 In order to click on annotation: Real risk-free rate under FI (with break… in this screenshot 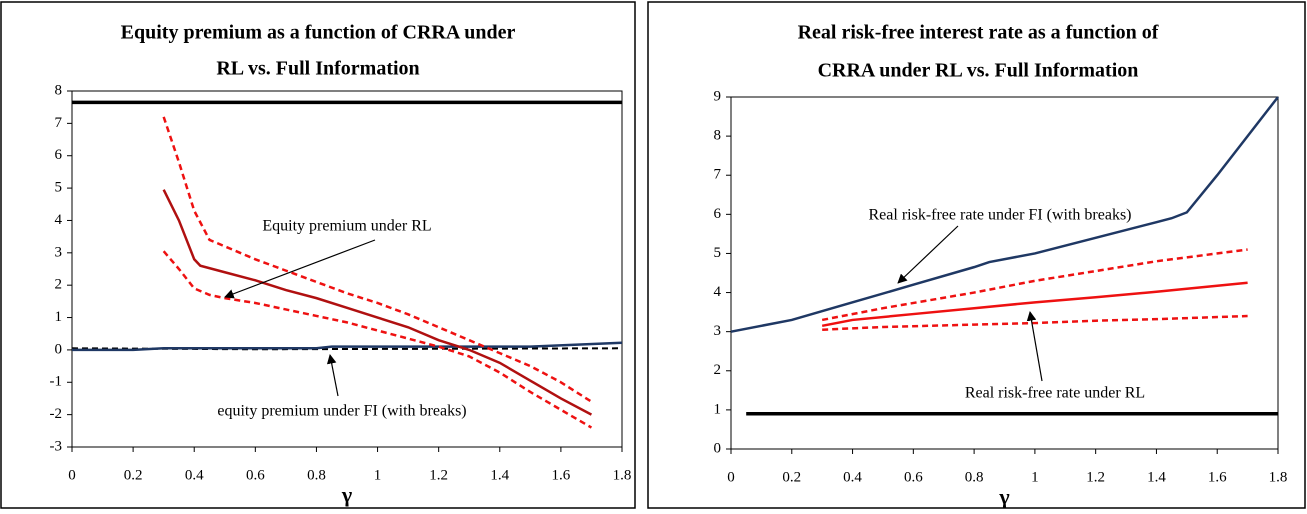, I will do `click(1000, 215)`.